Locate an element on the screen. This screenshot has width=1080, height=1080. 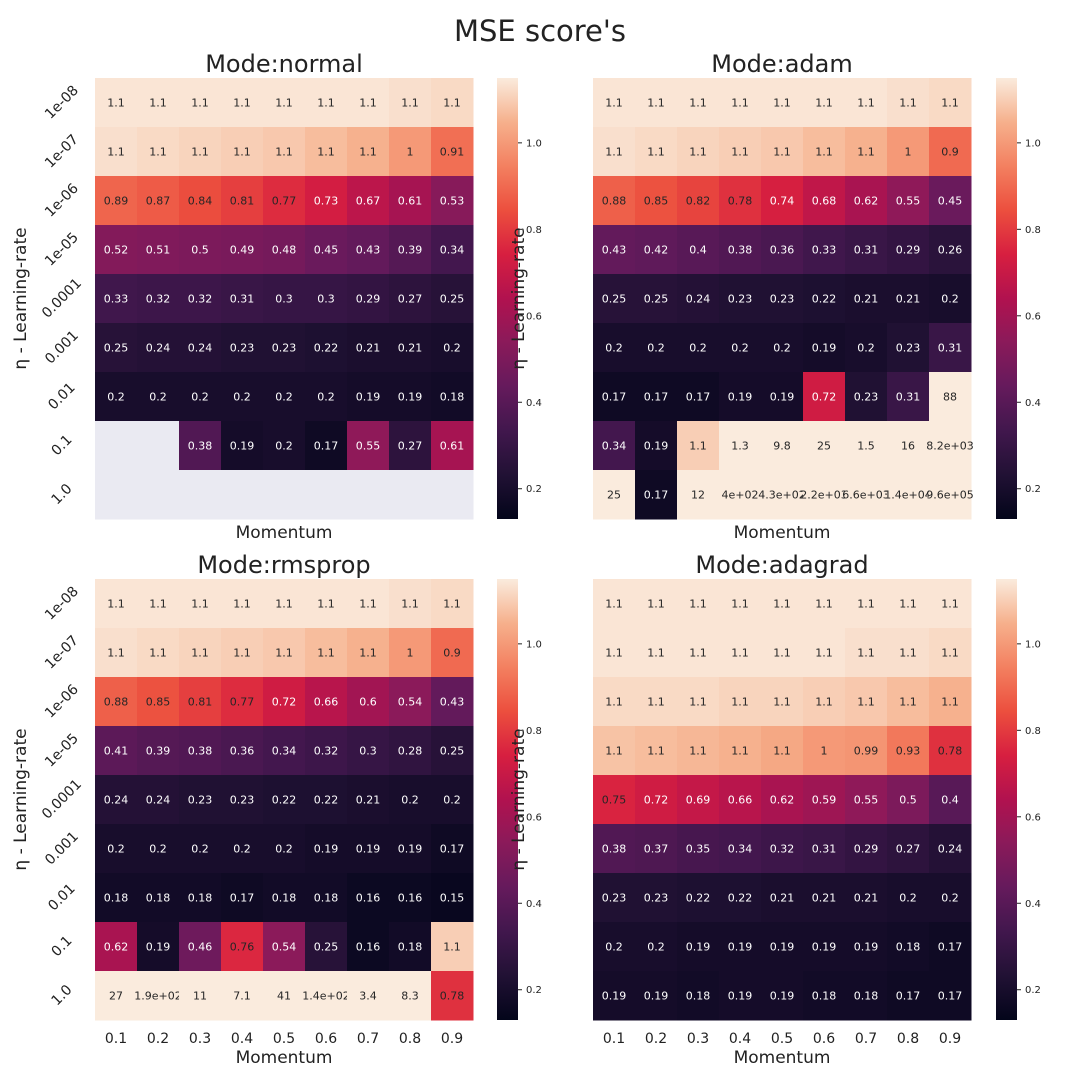
cell-label: 0.22 is located at coordinates (740, 898).